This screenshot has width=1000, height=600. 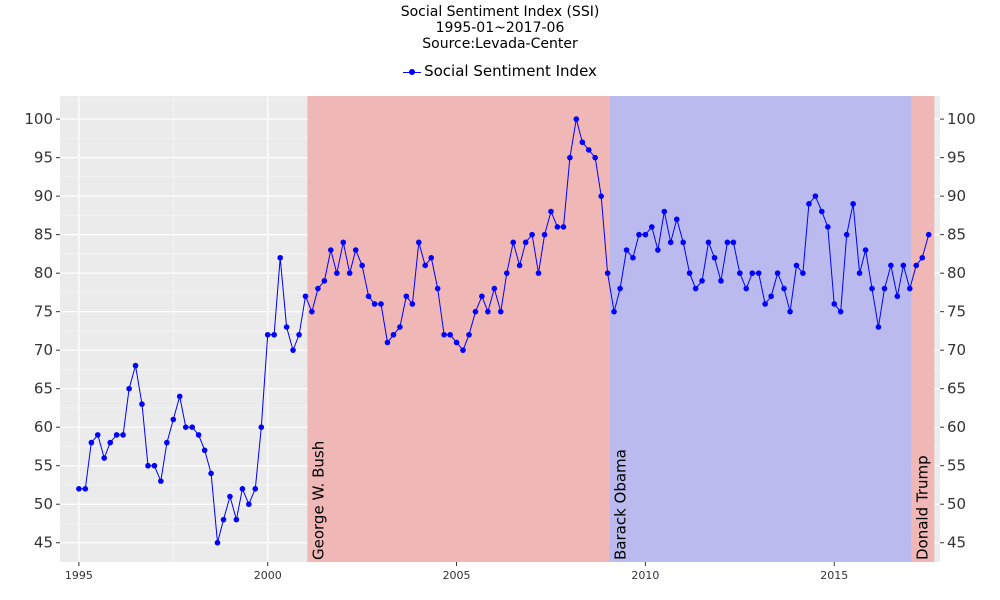 I want to click on y-tick-label-right: 100, so click(x=961, y=119).